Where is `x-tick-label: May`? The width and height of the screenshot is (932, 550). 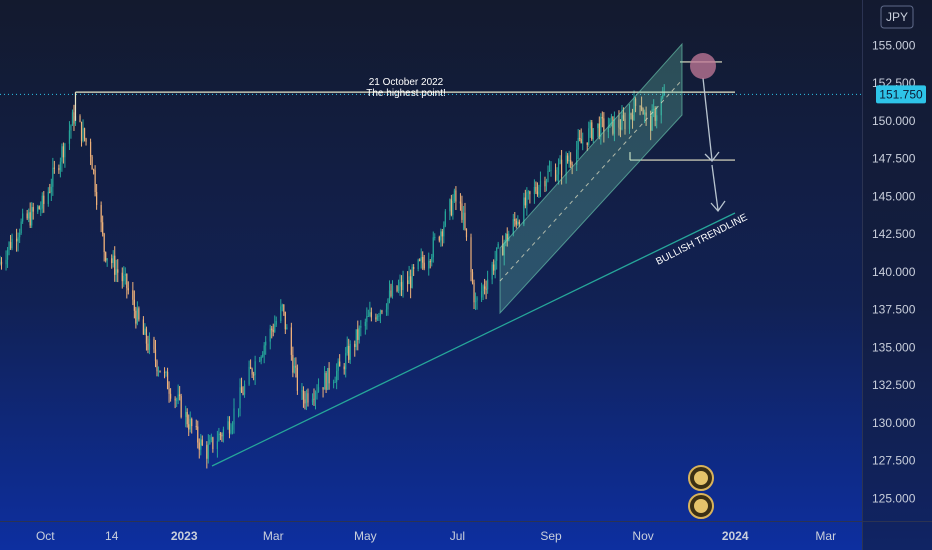
x-tick-label: May is located at coordinates (365, 536).